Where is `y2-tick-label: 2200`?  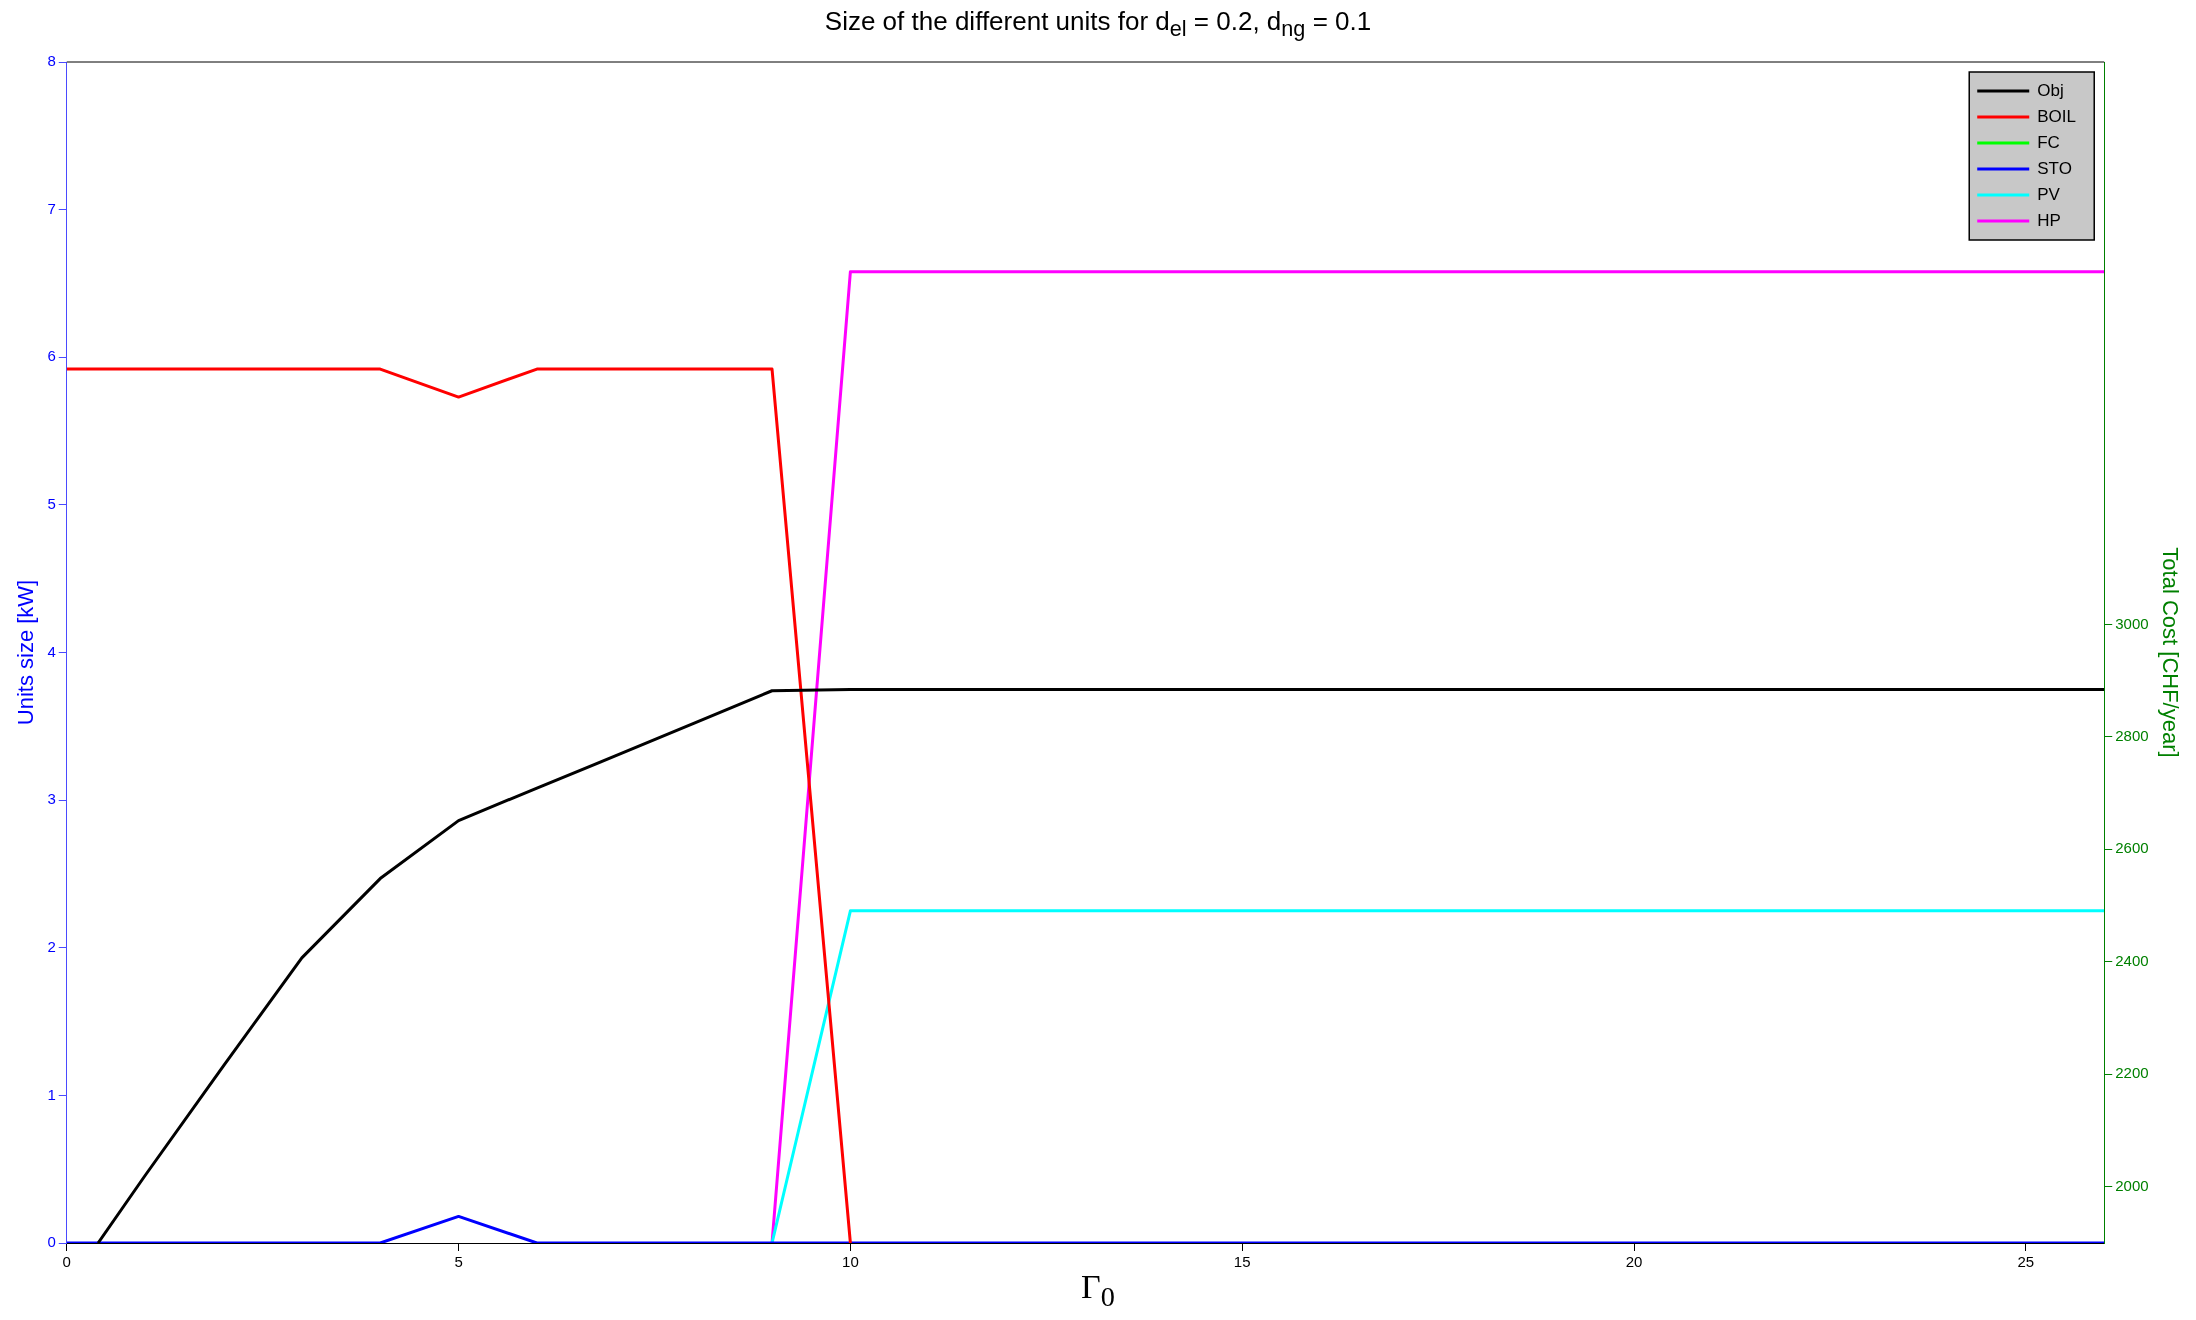
y2-tick-label: 2200 is located at coordinates (2132, 1073).